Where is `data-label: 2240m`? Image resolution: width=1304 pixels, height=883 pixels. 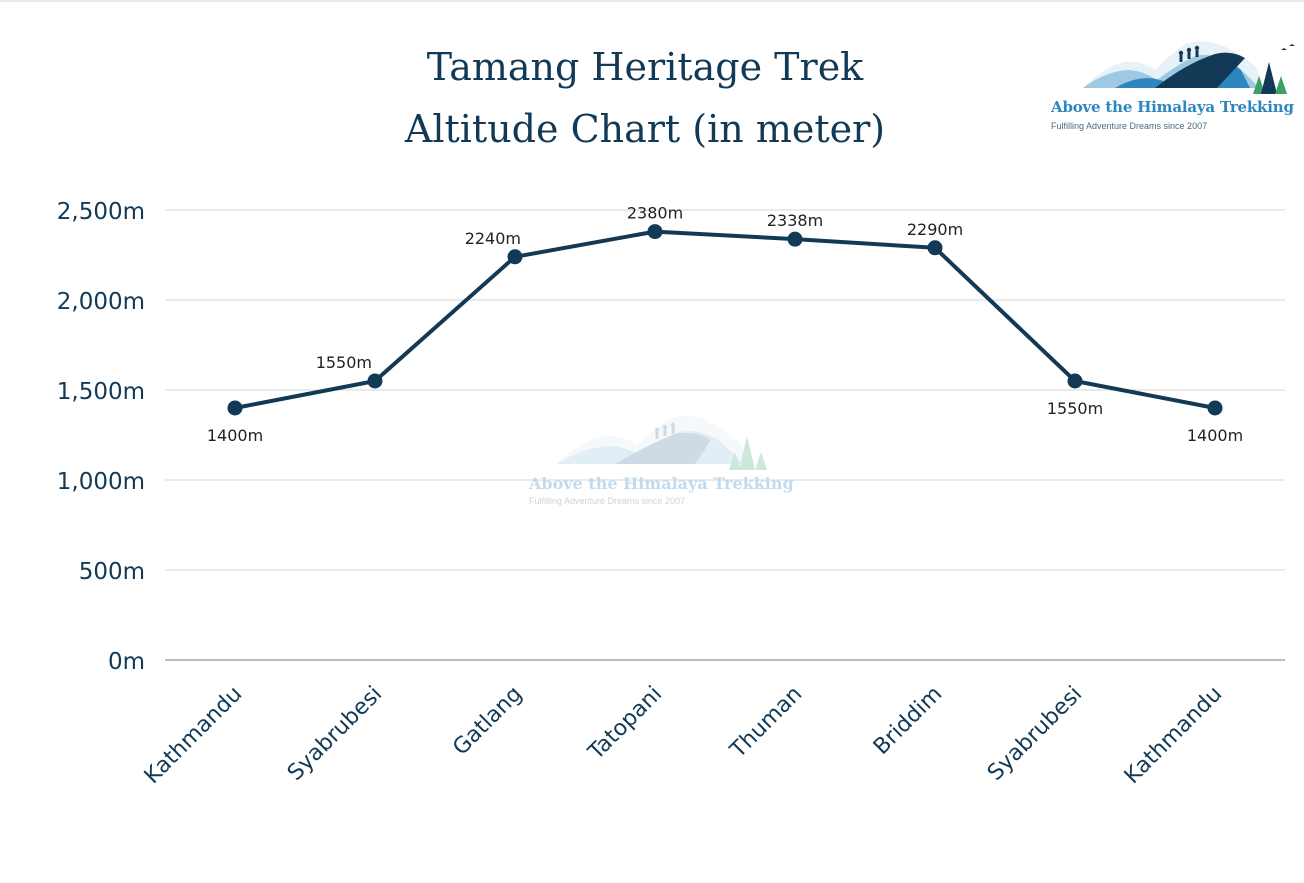
data-label: 2240m is located at coordinates (493, 238).